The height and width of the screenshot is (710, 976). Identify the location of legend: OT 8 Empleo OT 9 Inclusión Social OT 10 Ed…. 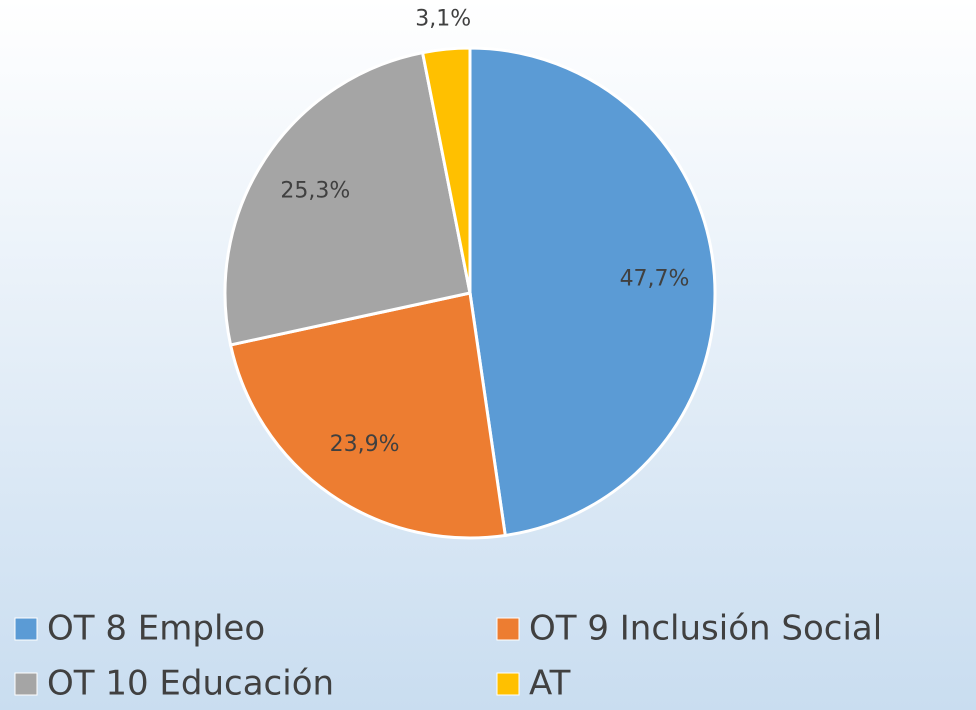
(448, 656).